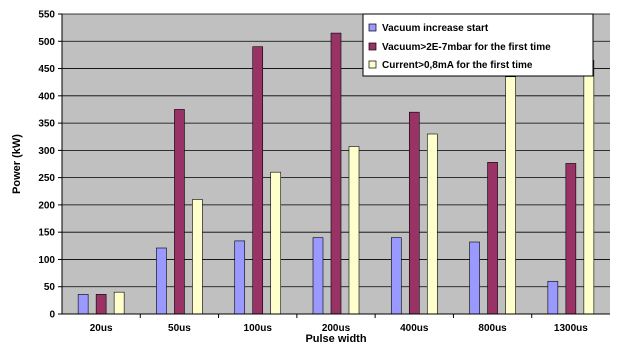  Describe the element at coordinates (101, 328) in the screenshot. I see `x-tick-label: 20us` at that location.